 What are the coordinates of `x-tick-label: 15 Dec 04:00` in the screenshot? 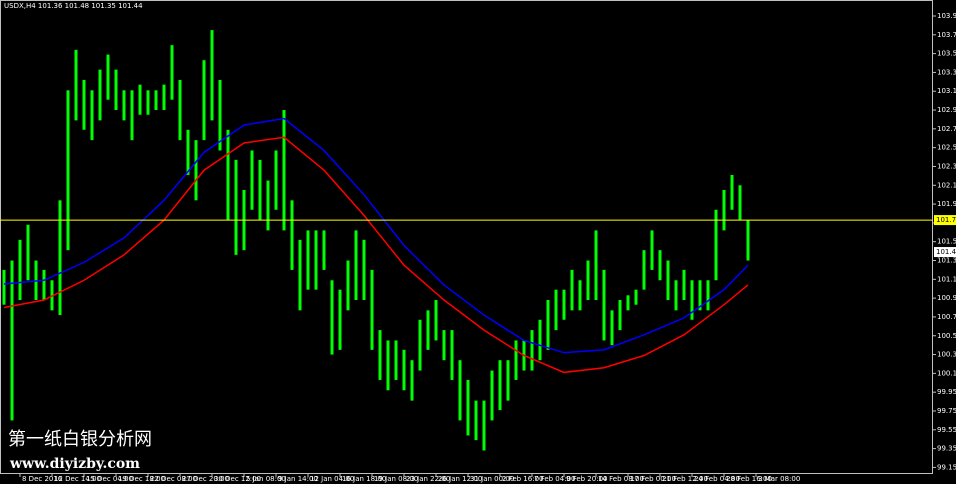 It's located at (109, 479).